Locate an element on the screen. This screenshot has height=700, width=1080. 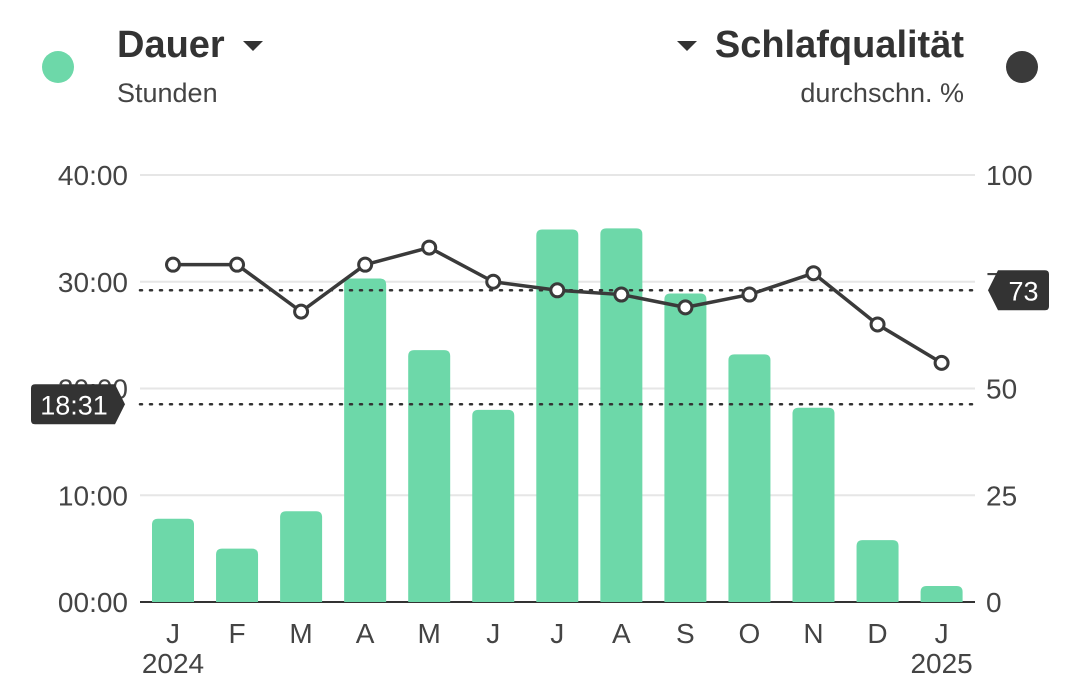
average-lines is located at coordinates (557, 347).